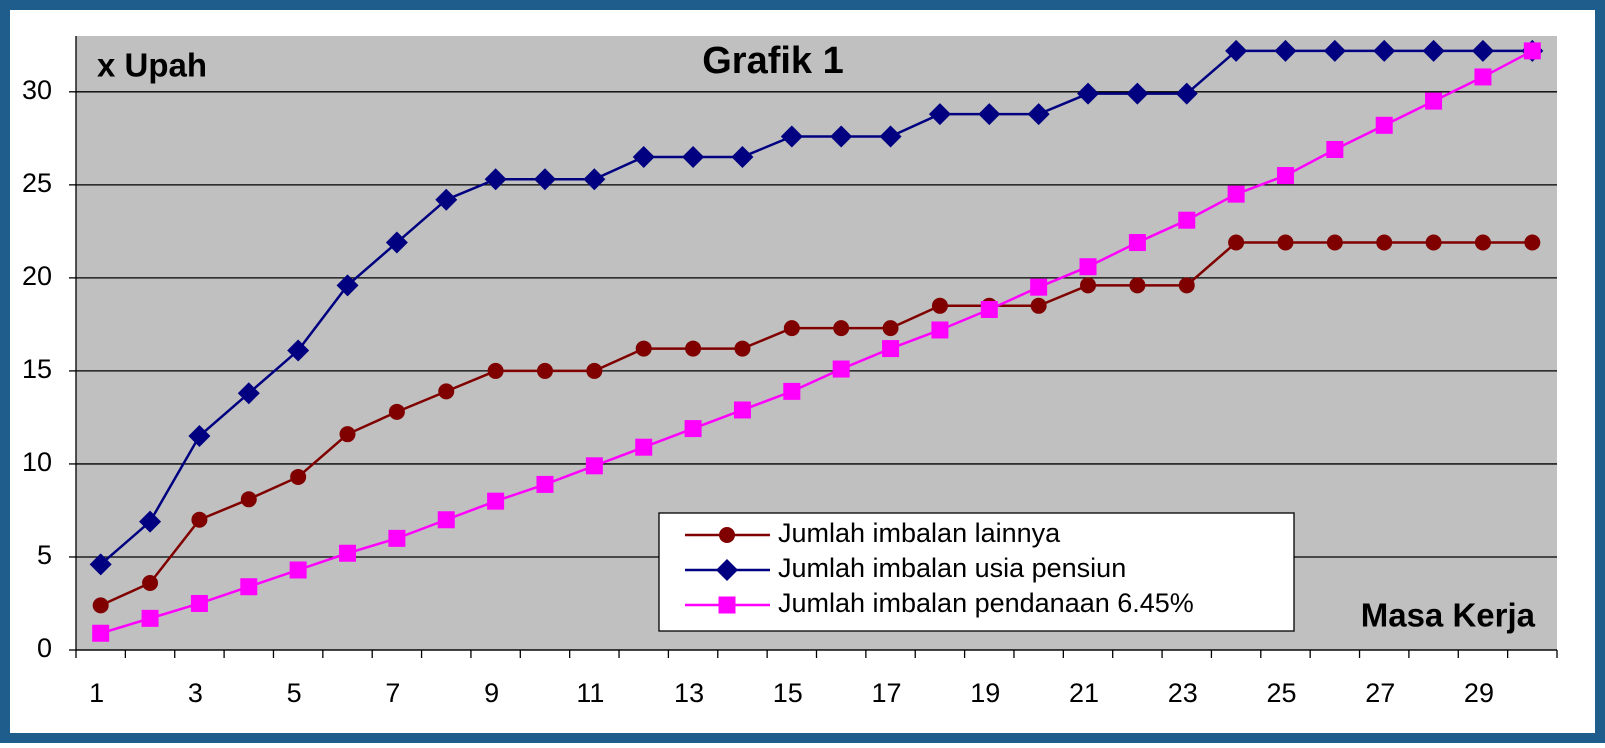  I want to click on y-tick-label: 10, so click(37, 462).